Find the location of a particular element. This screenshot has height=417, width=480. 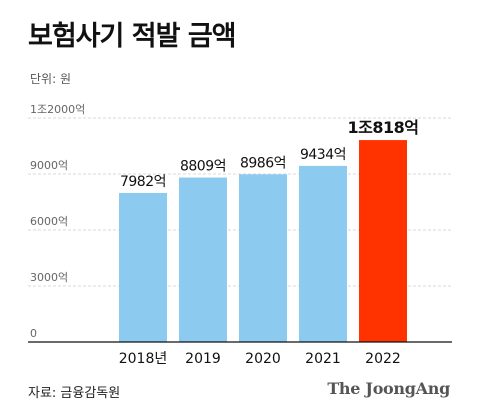

bar-value-label: 9434억 is located at coordinates (323, 155).